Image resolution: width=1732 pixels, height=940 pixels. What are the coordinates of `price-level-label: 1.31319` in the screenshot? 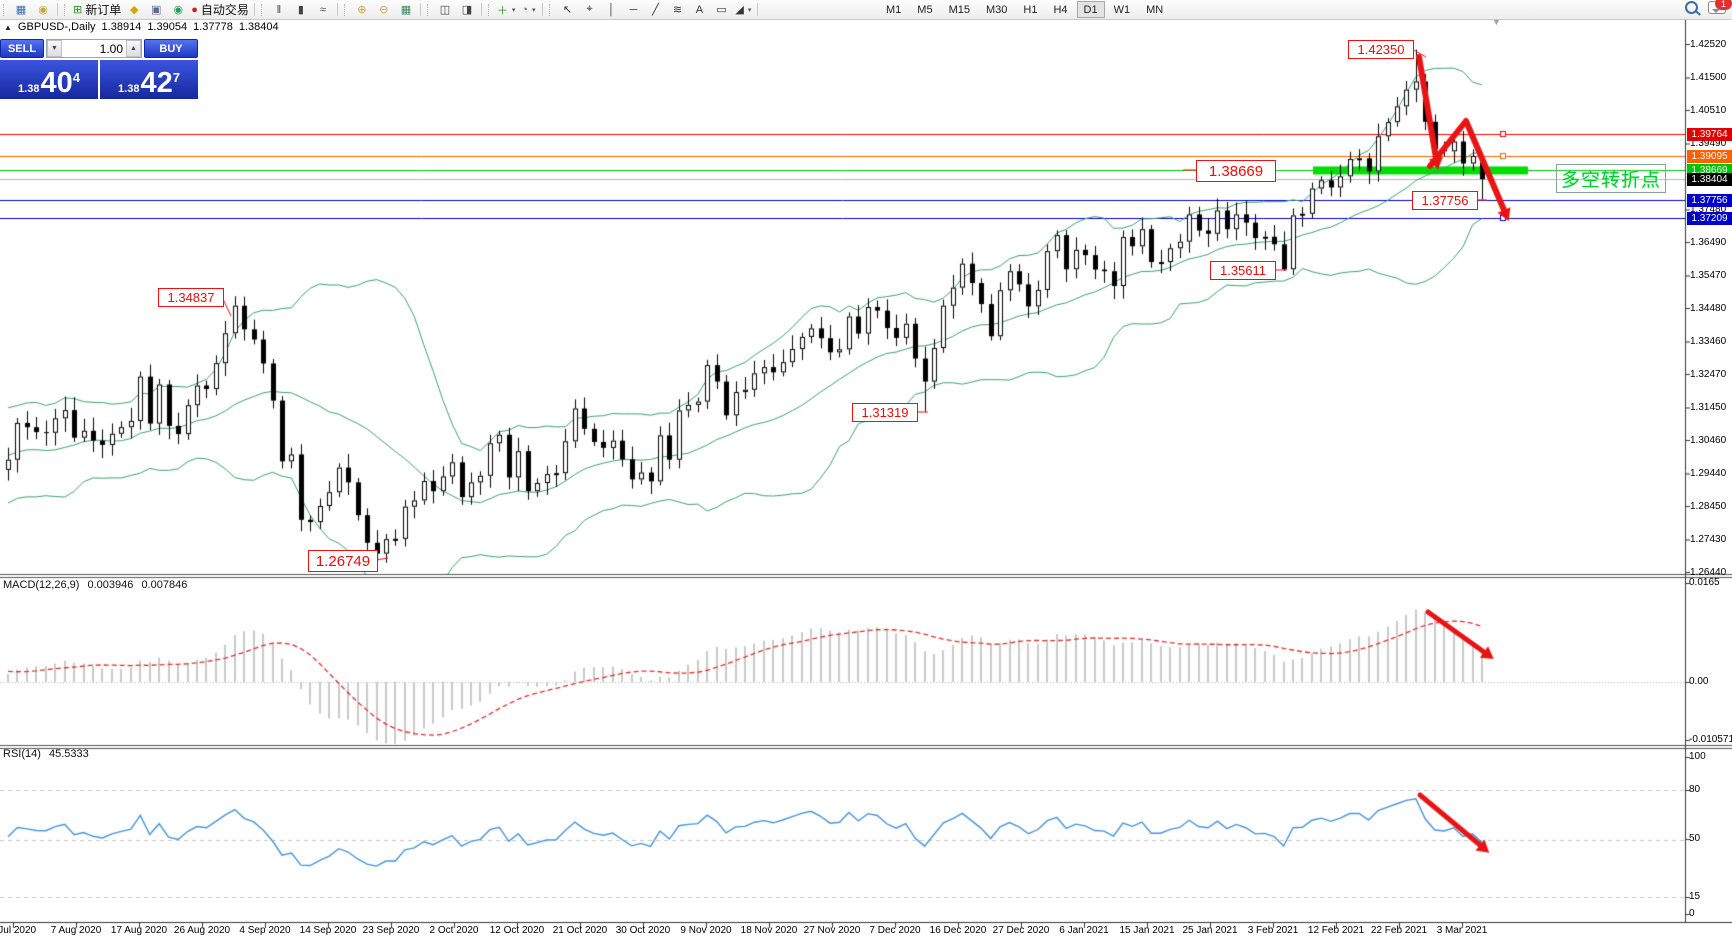 It's located at (885, 412).